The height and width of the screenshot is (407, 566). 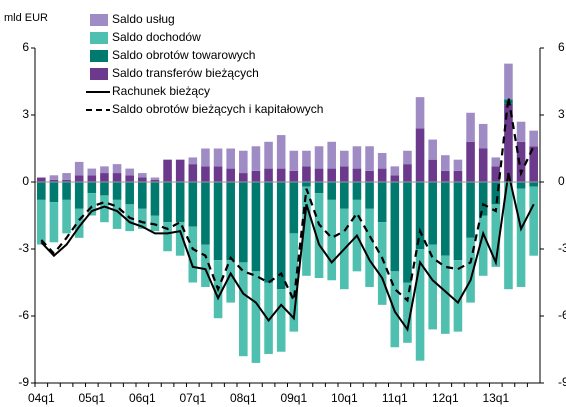 I want to click on y-tick-label: 3, so click(x=25, y=114).